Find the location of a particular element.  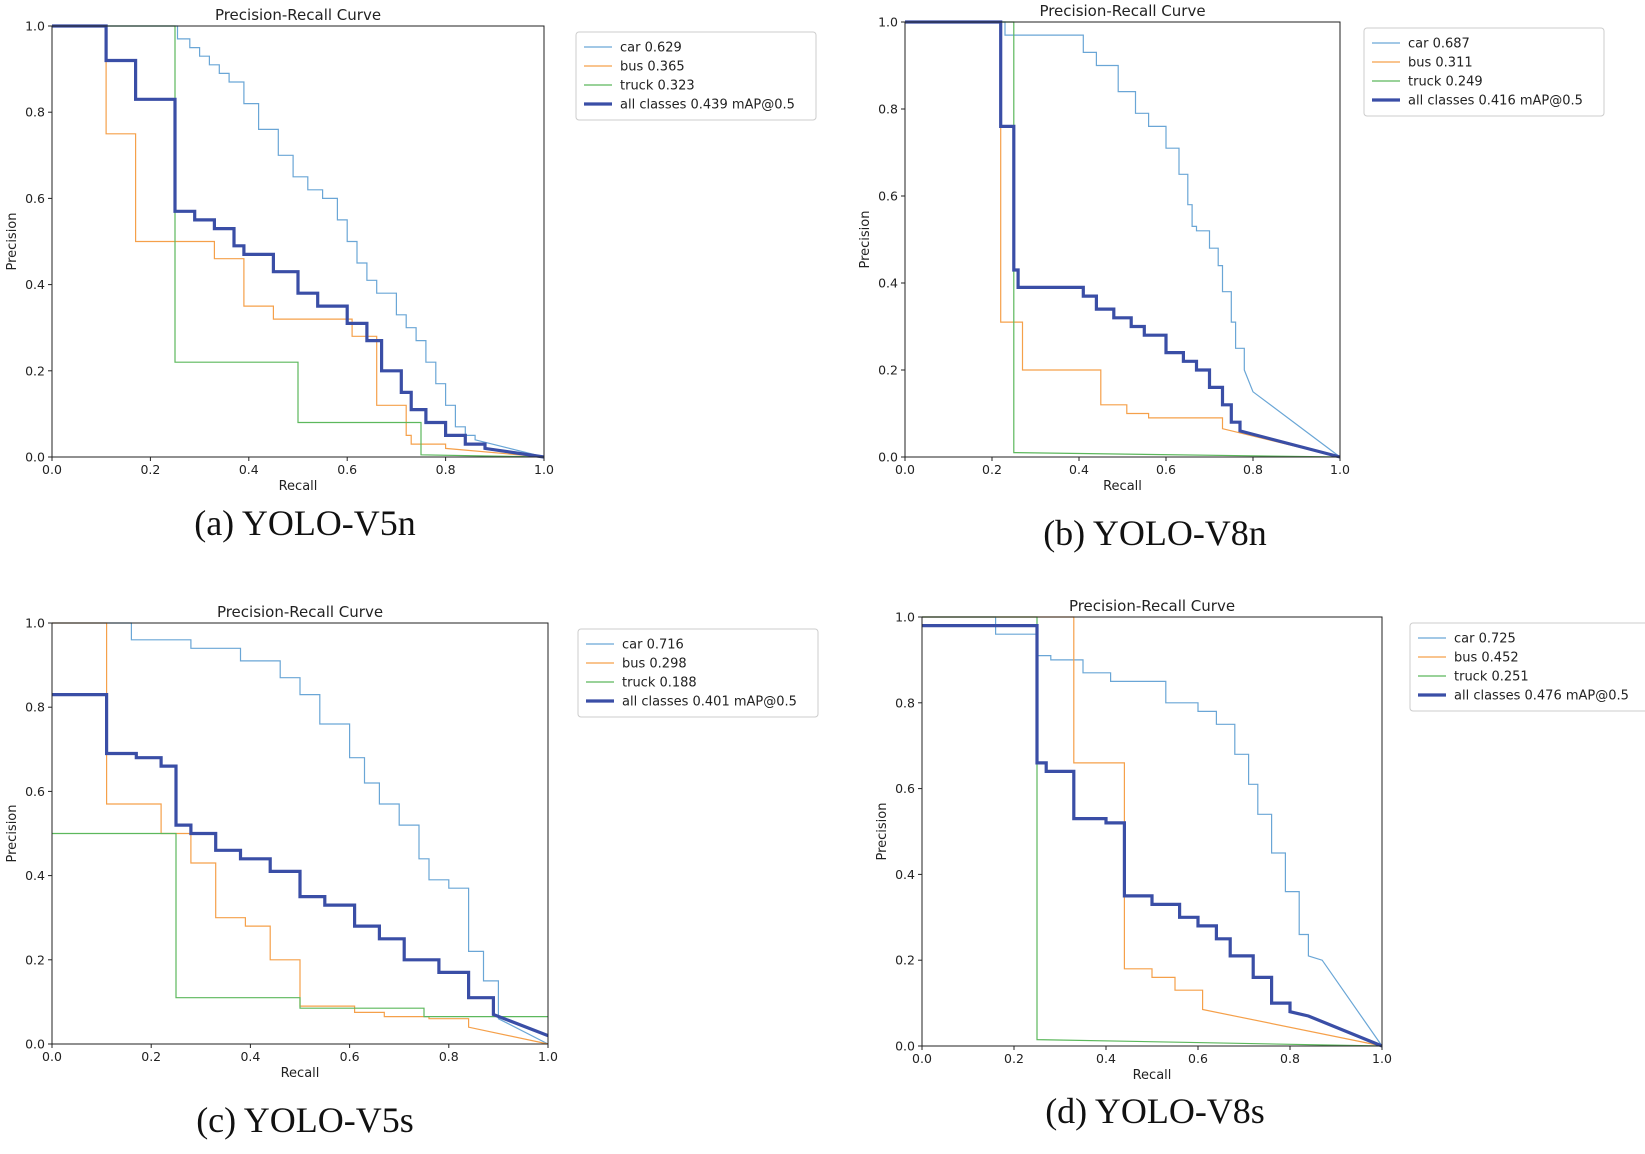

legend-entry: all classes 0.416 mAP@0.5 is located at coordinates (1495, 101).